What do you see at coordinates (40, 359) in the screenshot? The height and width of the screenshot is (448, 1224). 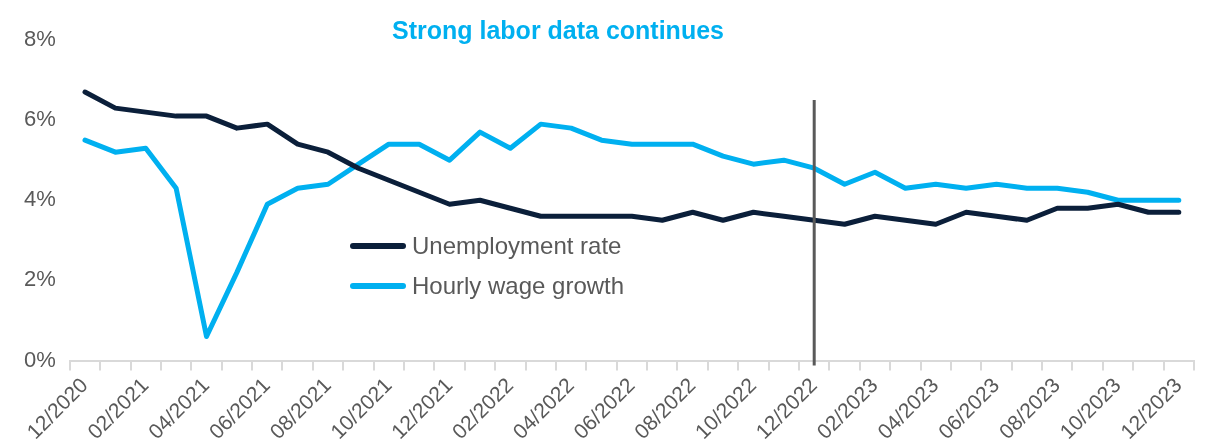 I see `y-tick-label: 0%` at bounding box center [40, 359].